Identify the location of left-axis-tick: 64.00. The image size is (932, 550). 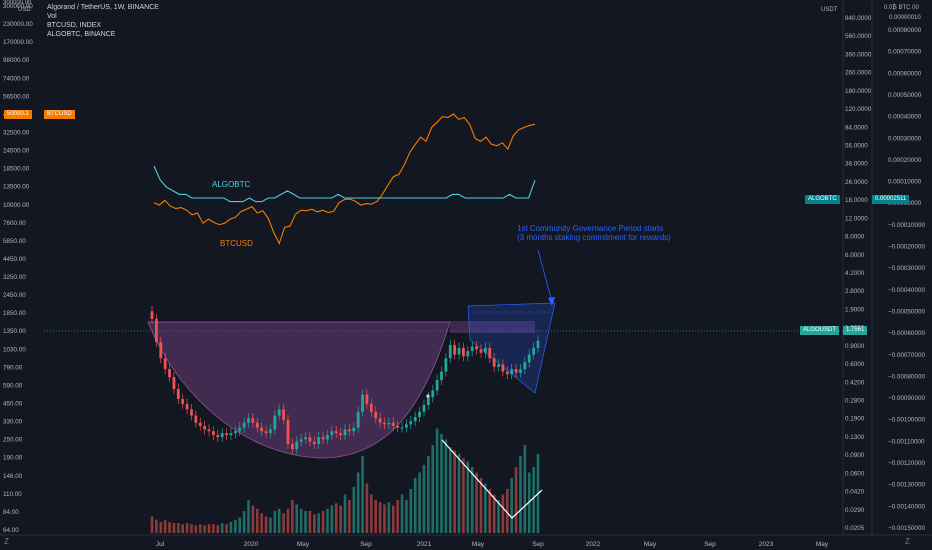
(11, 530).